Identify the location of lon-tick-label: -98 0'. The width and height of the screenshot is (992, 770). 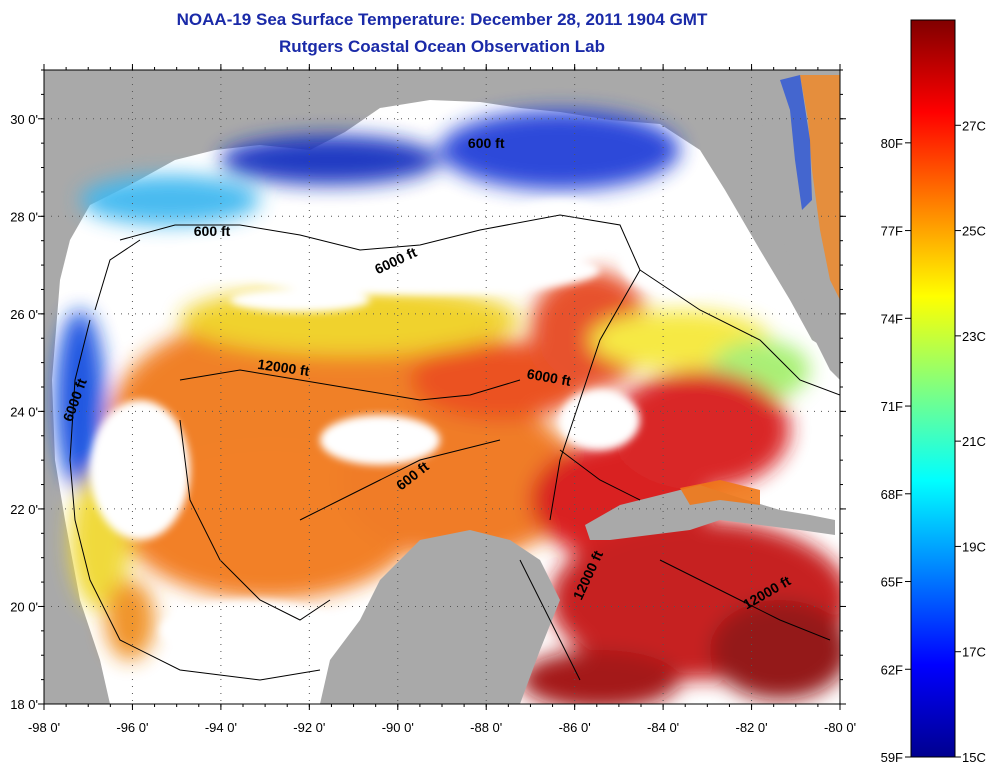
(44, 727).